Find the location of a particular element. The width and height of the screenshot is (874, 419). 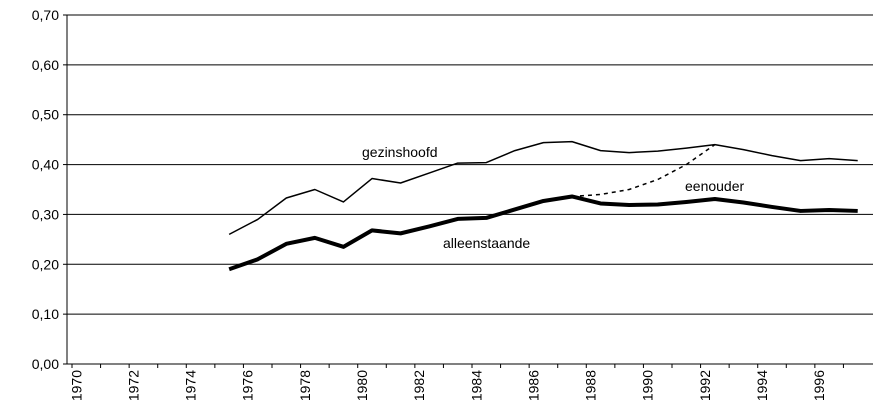

y-tick-label: 0,60 is located at coordinates (45, 65).